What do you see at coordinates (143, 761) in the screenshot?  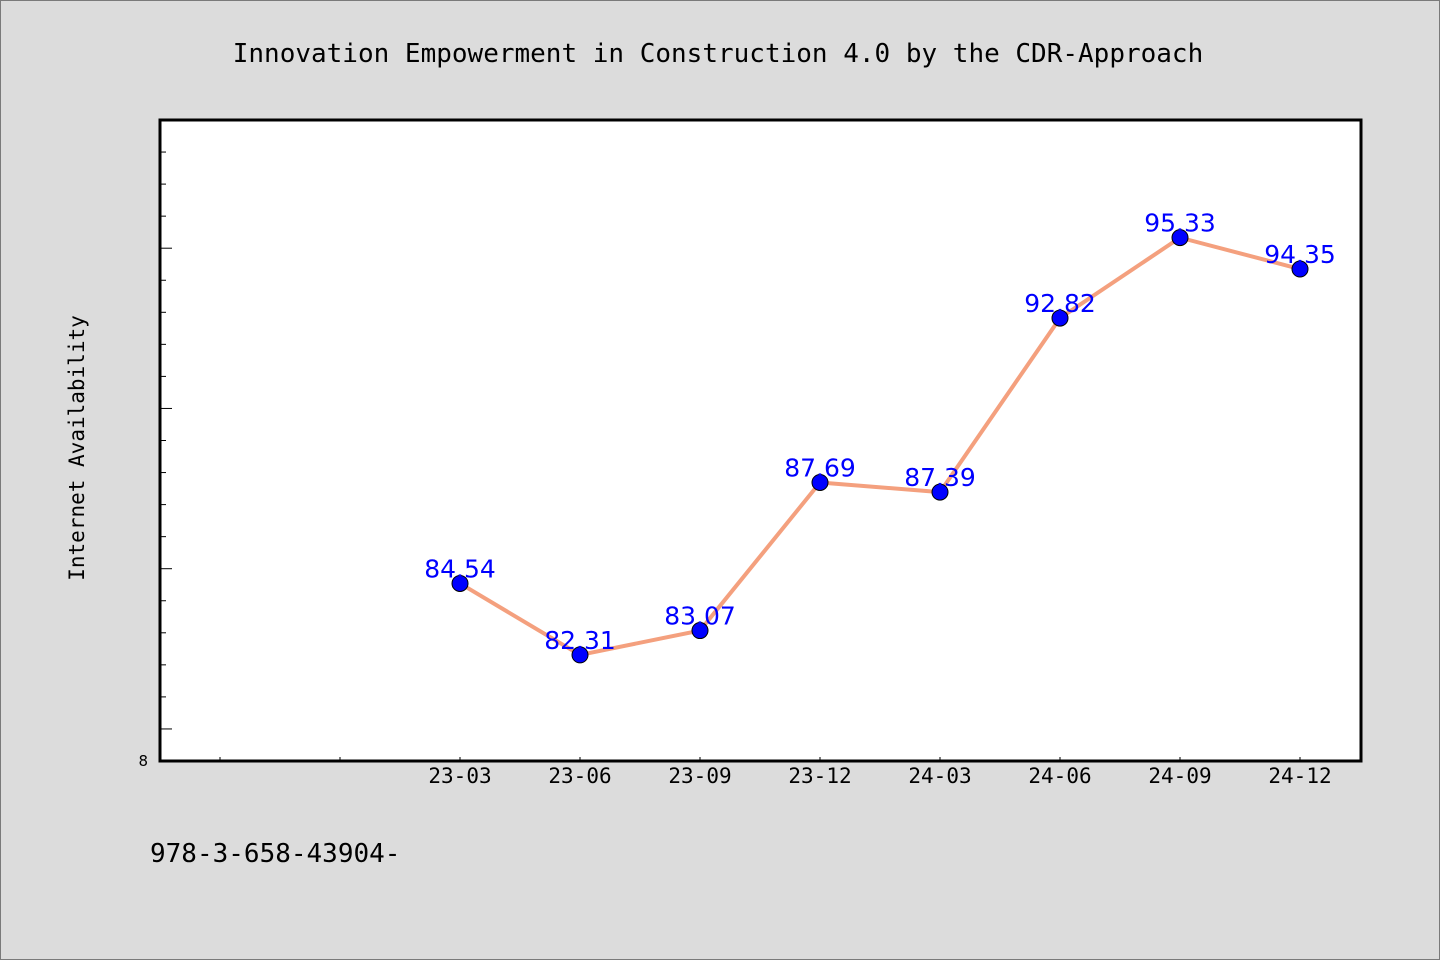 I see `y-tick-label: 8` at bounding box center [143, 761].